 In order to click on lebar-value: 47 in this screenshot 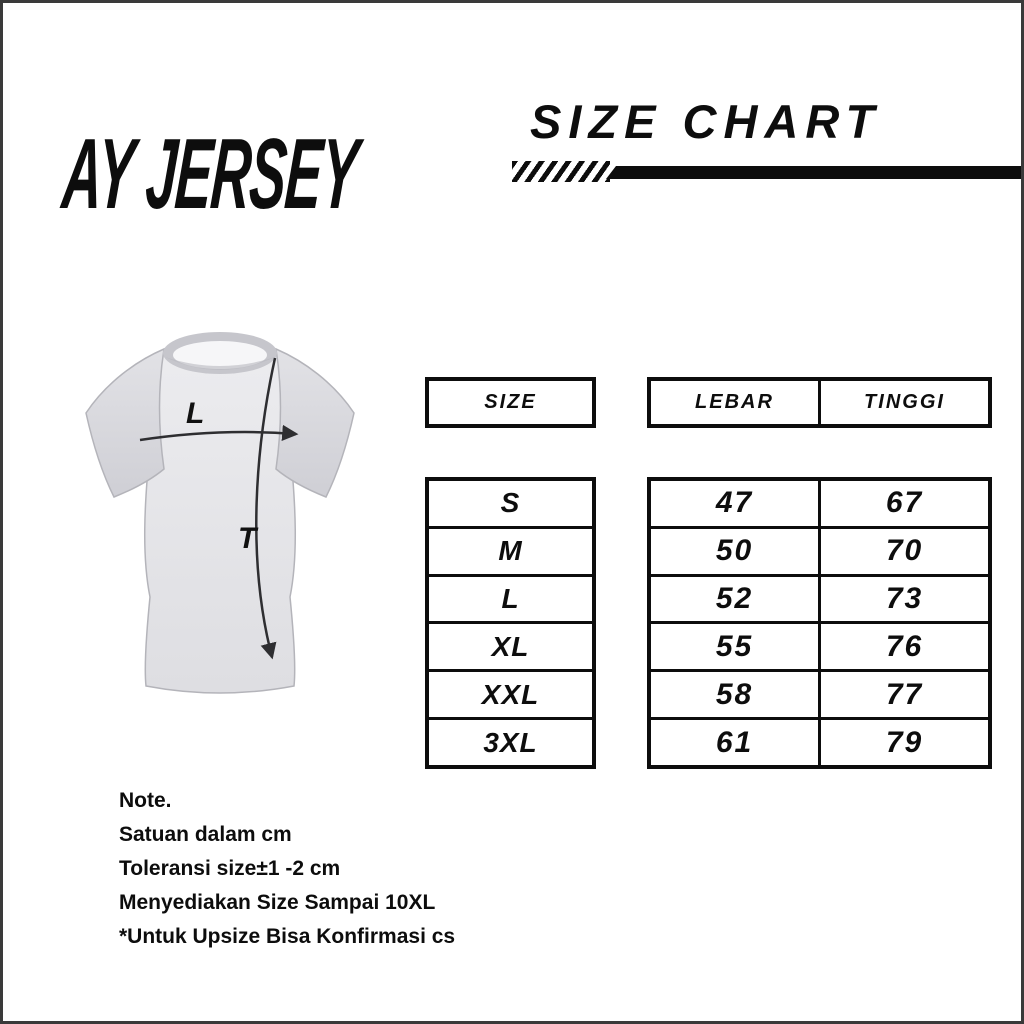, I will do `click(736, 503)`.